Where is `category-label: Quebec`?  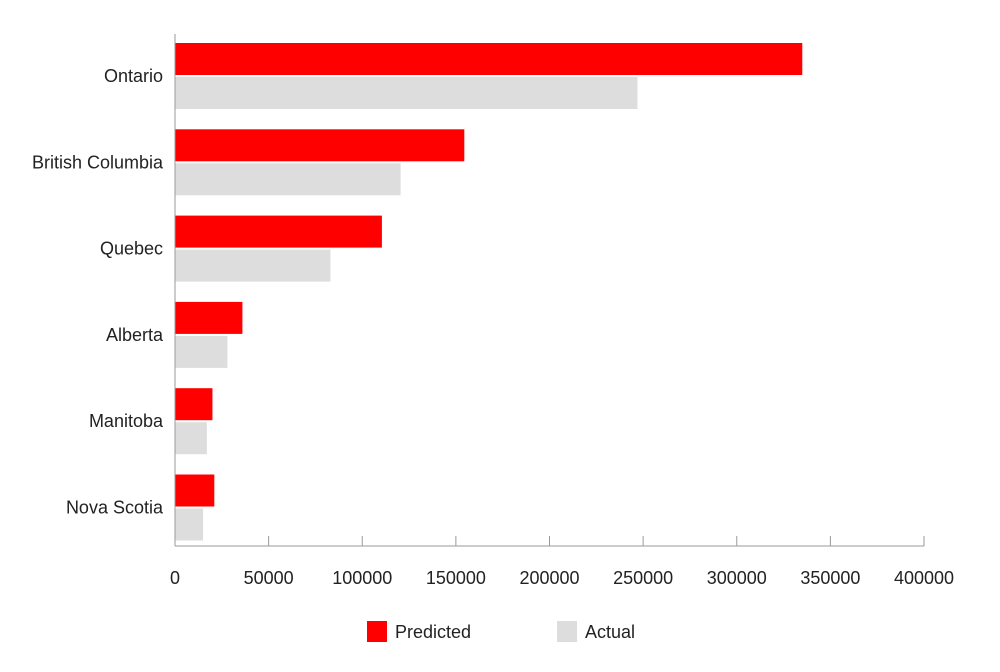
category-label: Quebec is located at coordinates (131, 249).